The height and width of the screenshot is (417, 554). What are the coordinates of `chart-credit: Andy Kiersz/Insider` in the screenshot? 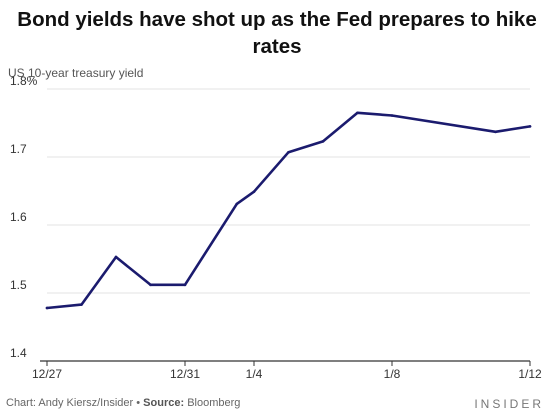 It's located at (86, 403).